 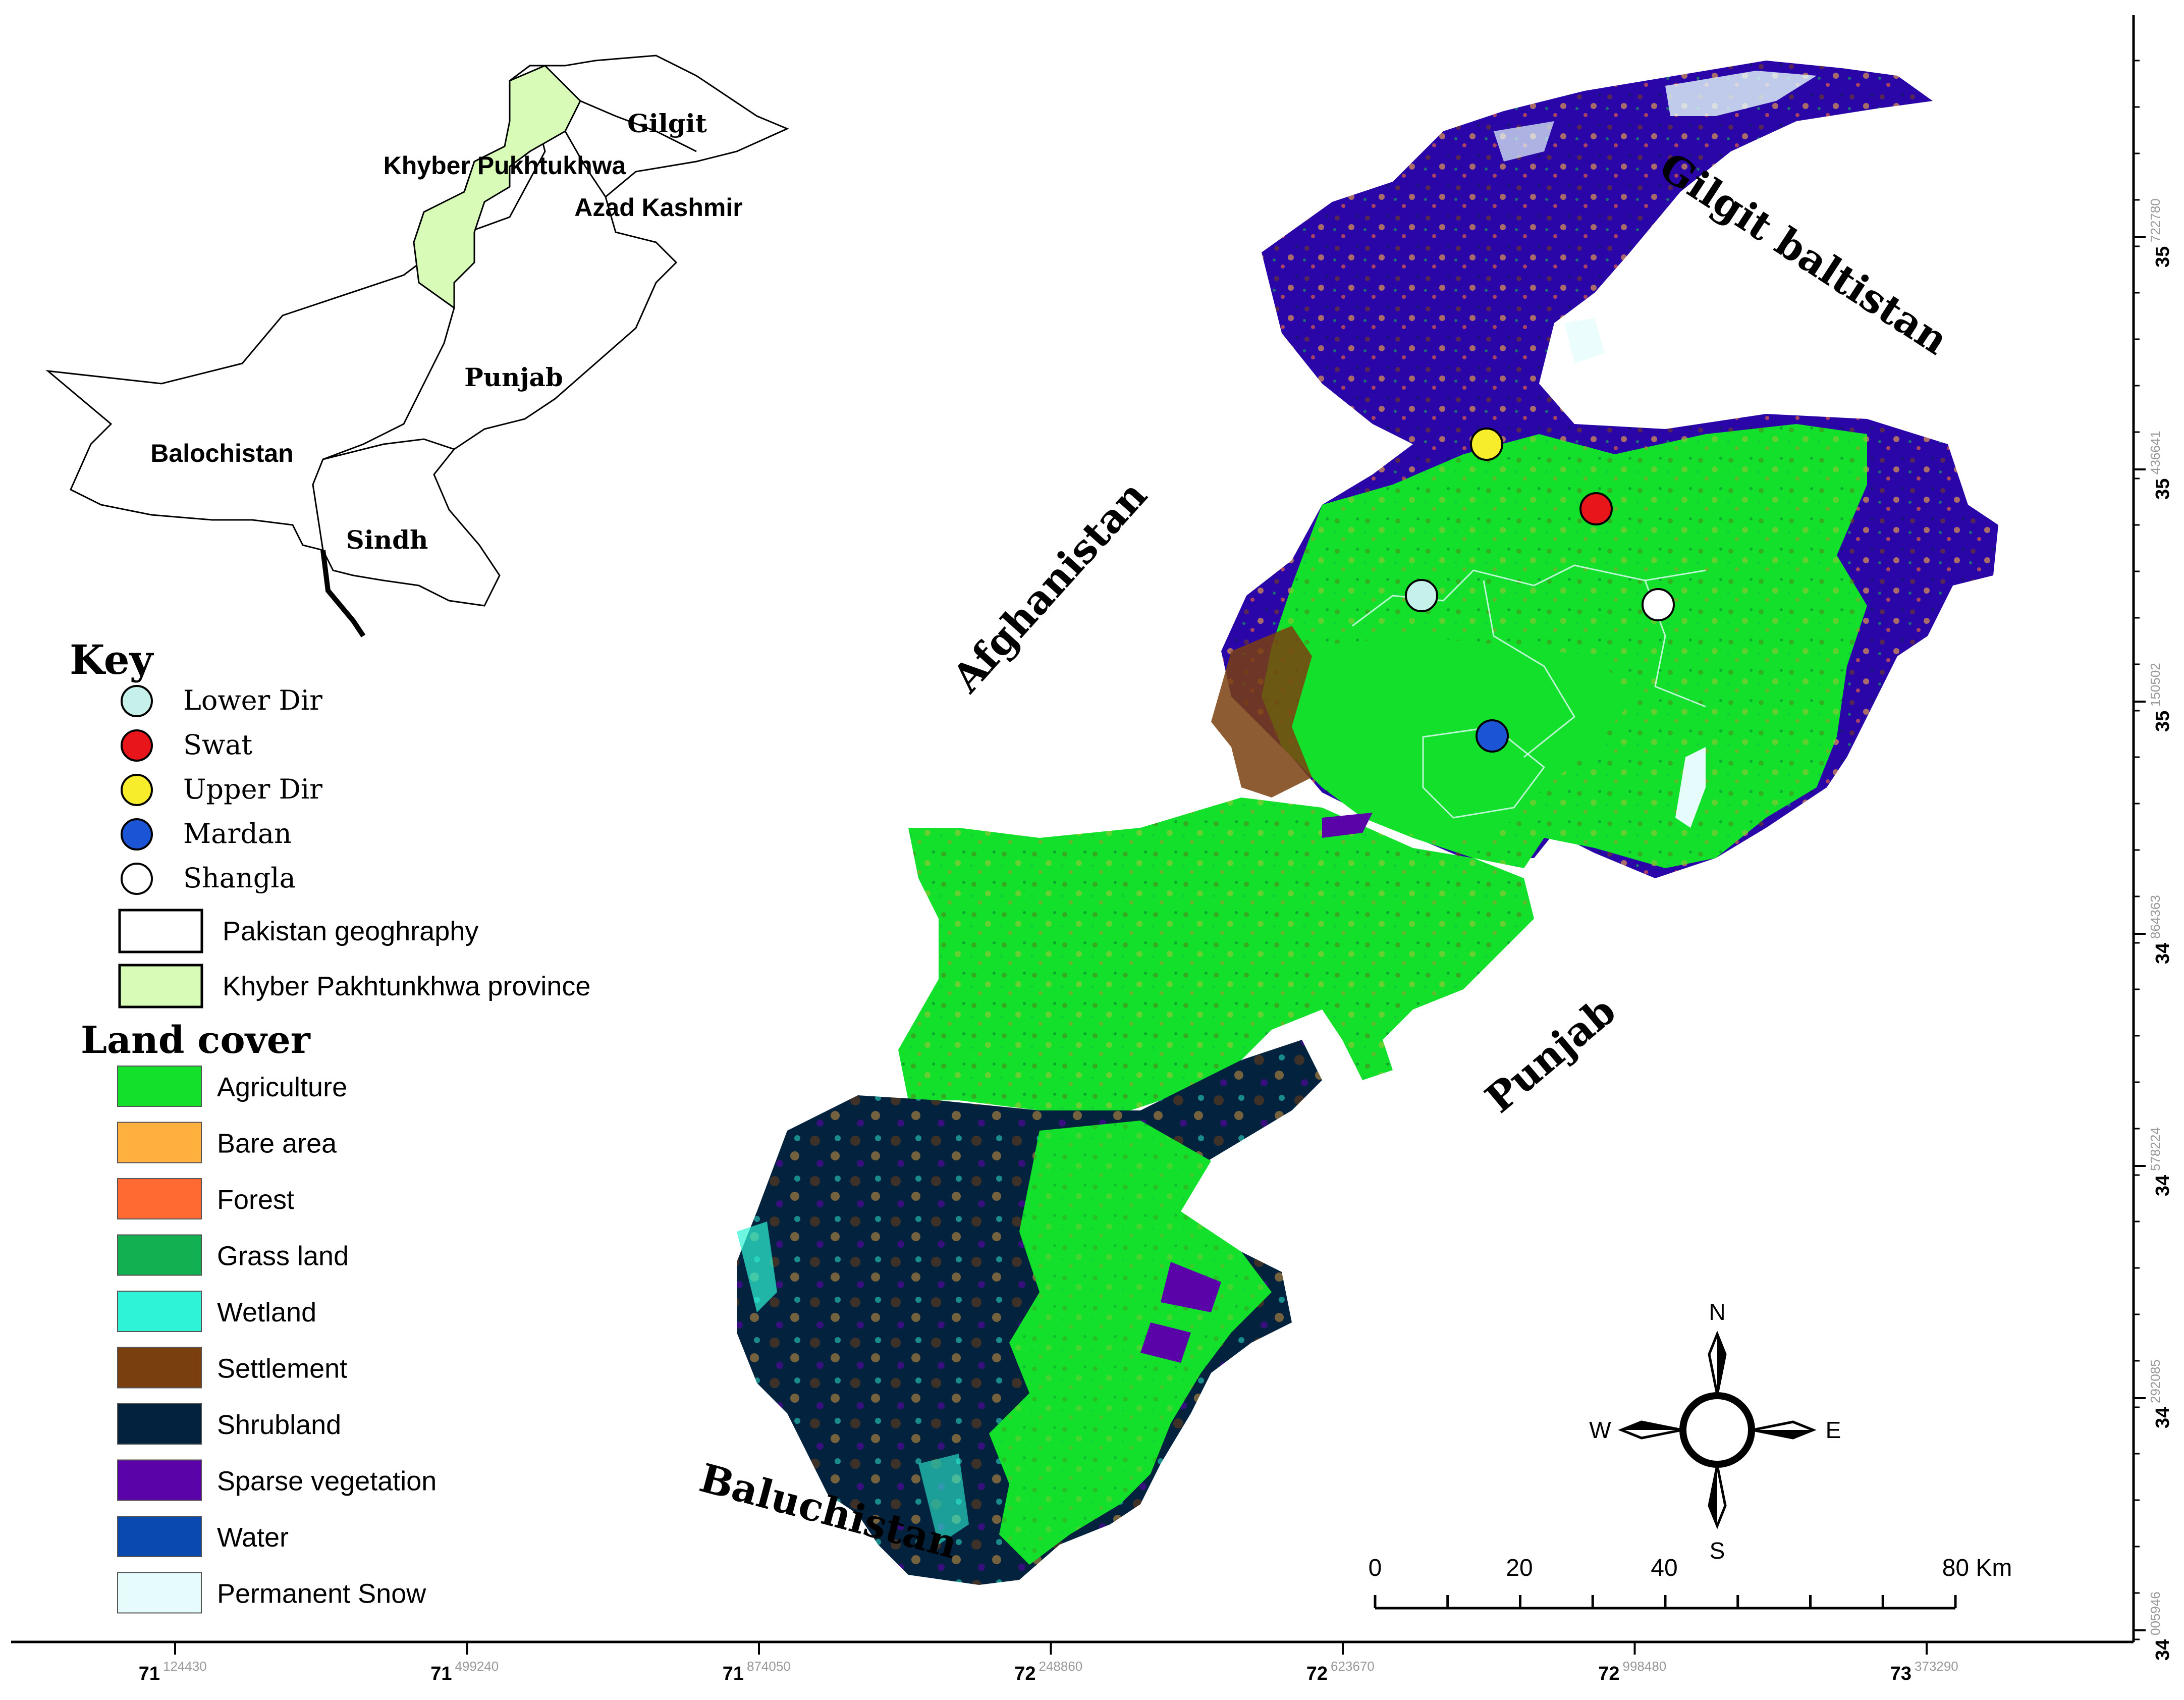 What do you see at coordinates (2160, 929) in the screenshot?
I see `y-tick-label-group: 34 864363` at bounding box center [2160, 929].